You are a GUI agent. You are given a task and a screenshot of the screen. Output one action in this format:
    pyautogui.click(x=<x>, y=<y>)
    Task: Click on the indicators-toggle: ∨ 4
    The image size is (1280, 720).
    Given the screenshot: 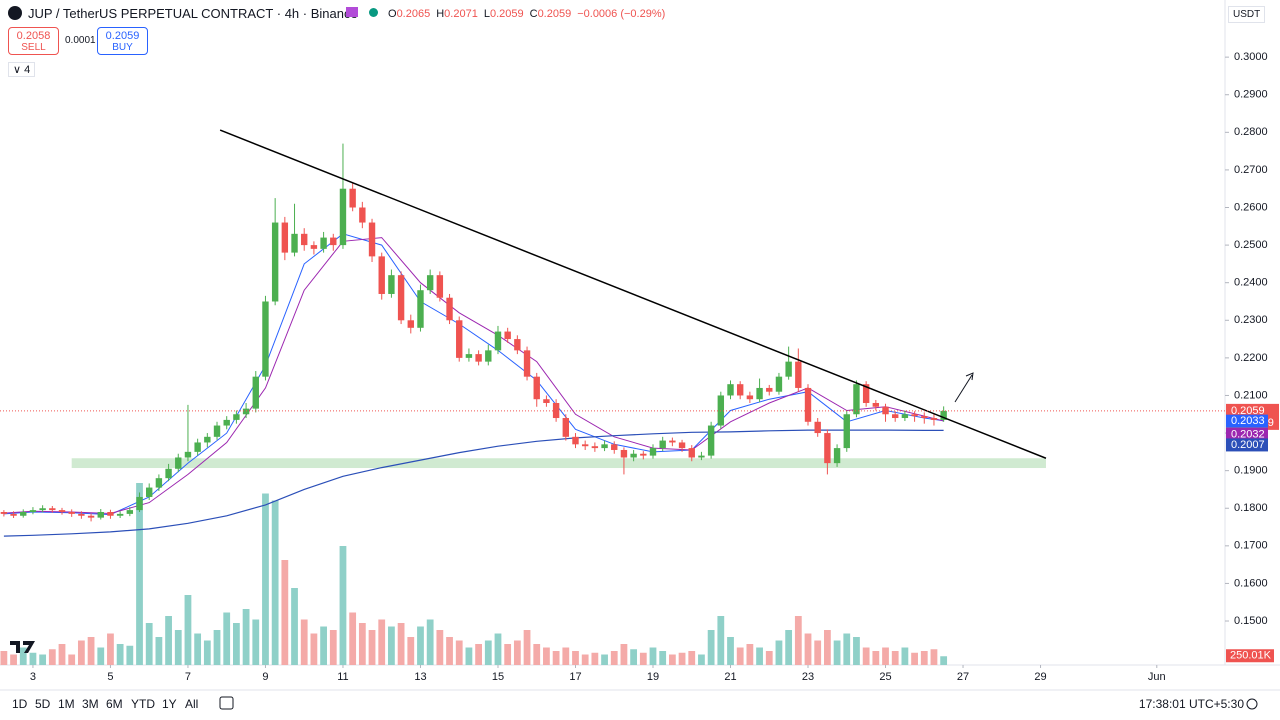 What is the action you would take?
    pyautogui.click(x=22, y=69)
    